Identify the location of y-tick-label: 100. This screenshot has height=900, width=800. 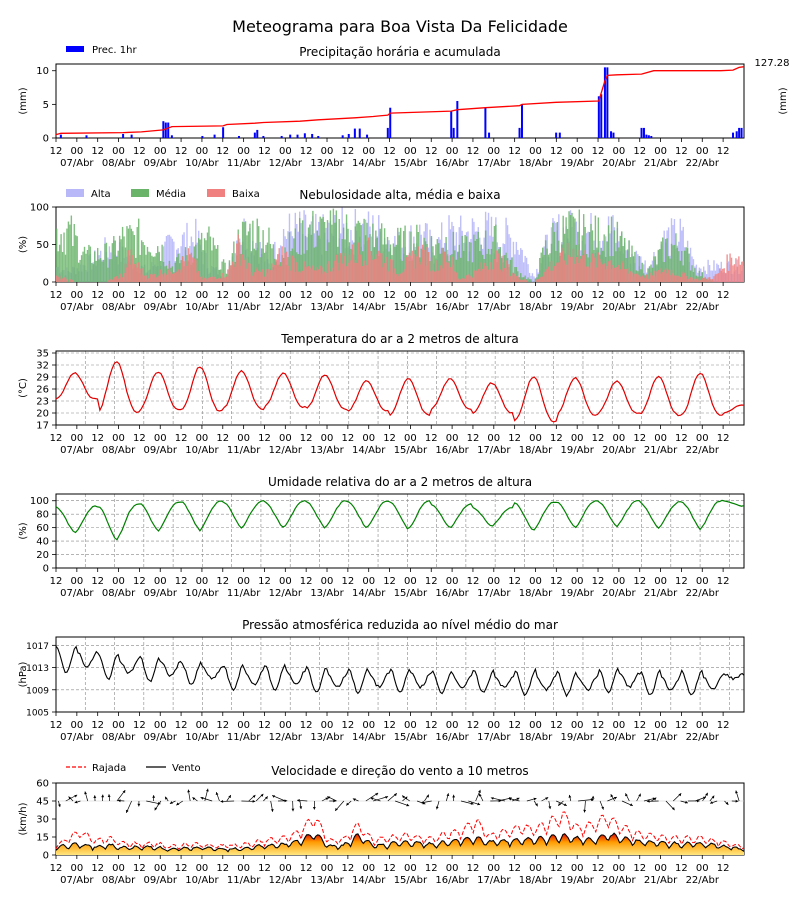
(39, 501).